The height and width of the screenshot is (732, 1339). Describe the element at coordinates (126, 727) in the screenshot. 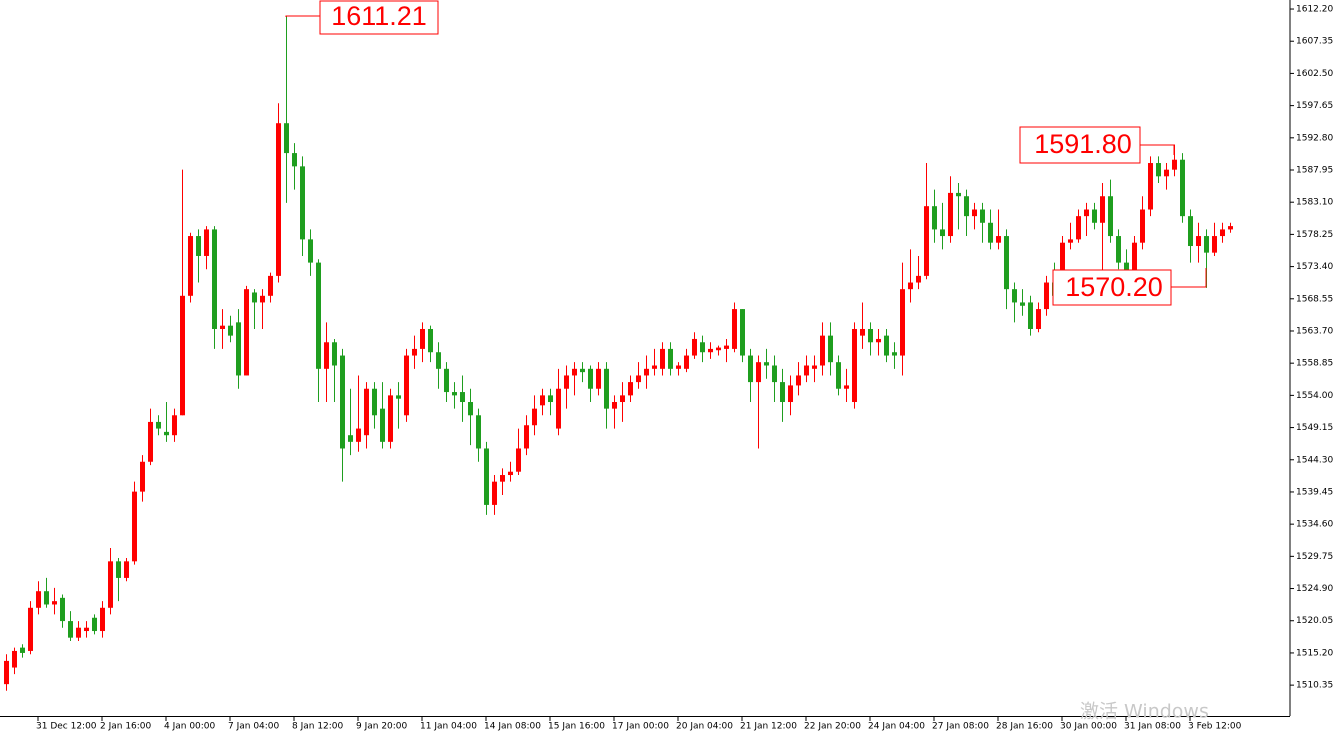

I see `x-tick-label: 2 Jan 16:00` at that location.